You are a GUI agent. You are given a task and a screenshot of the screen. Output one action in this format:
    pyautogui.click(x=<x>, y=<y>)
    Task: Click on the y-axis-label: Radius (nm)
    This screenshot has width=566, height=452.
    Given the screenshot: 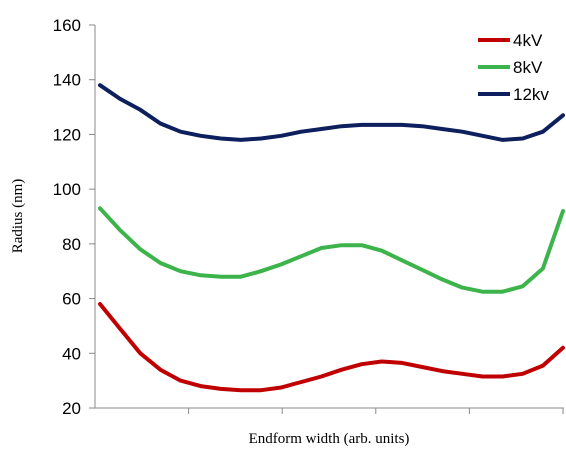 What is the action you would take?
    pyautogui.click(x=18, y=216)
    